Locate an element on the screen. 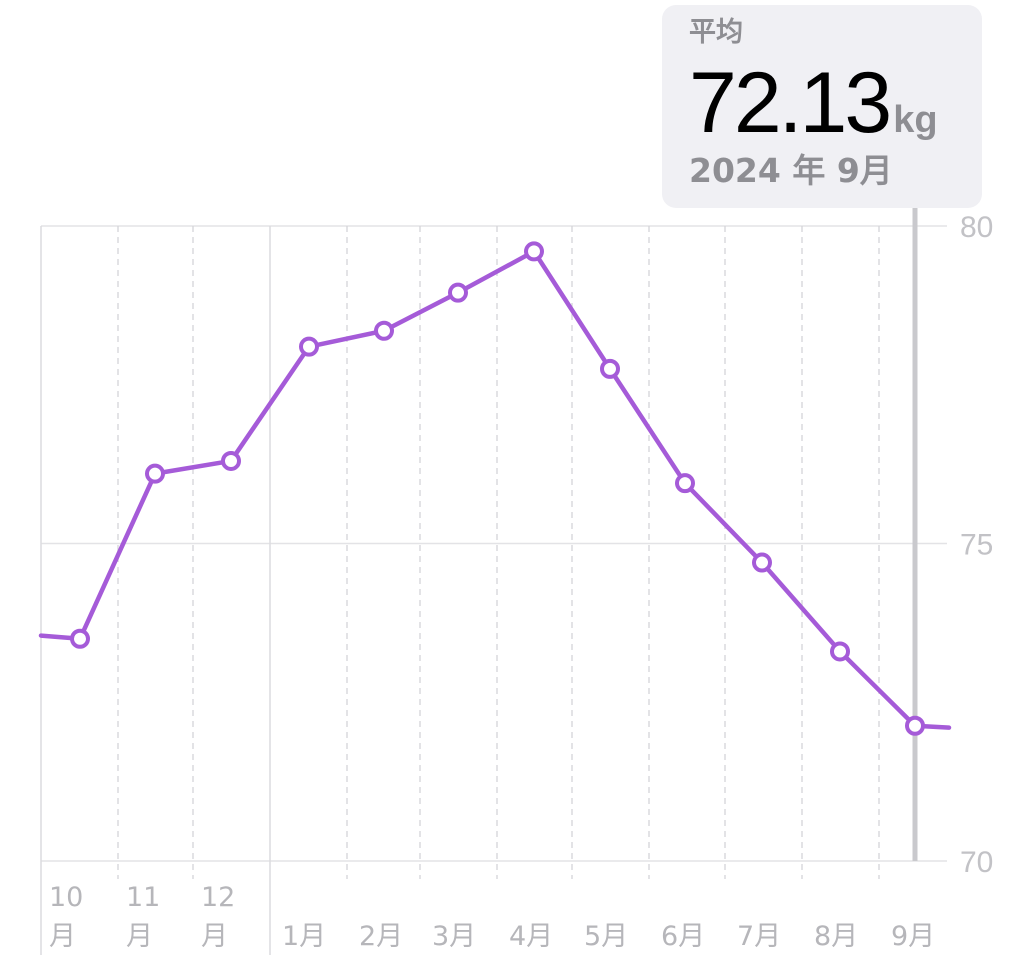  average-unit: kg is located at coordinates (915, 120).